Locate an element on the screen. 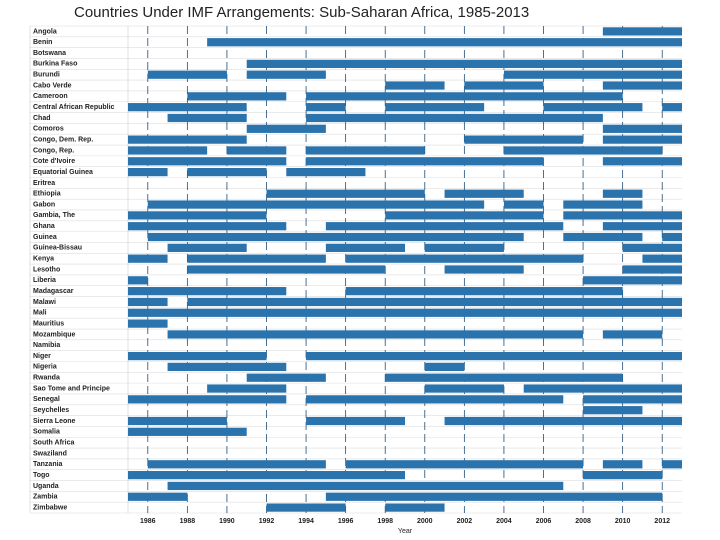 This screenshot has height=540, width=720. row-label: Uganda is located at coordinates (46, 486).